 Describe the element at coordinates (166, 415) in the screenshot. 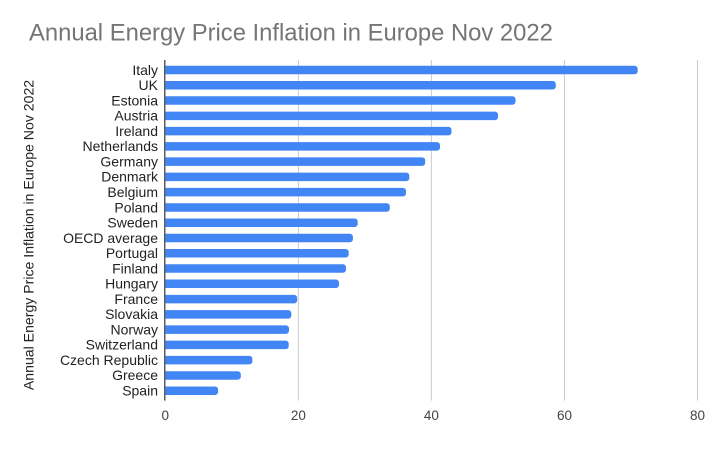

I see `svg-text: 0` at that location.